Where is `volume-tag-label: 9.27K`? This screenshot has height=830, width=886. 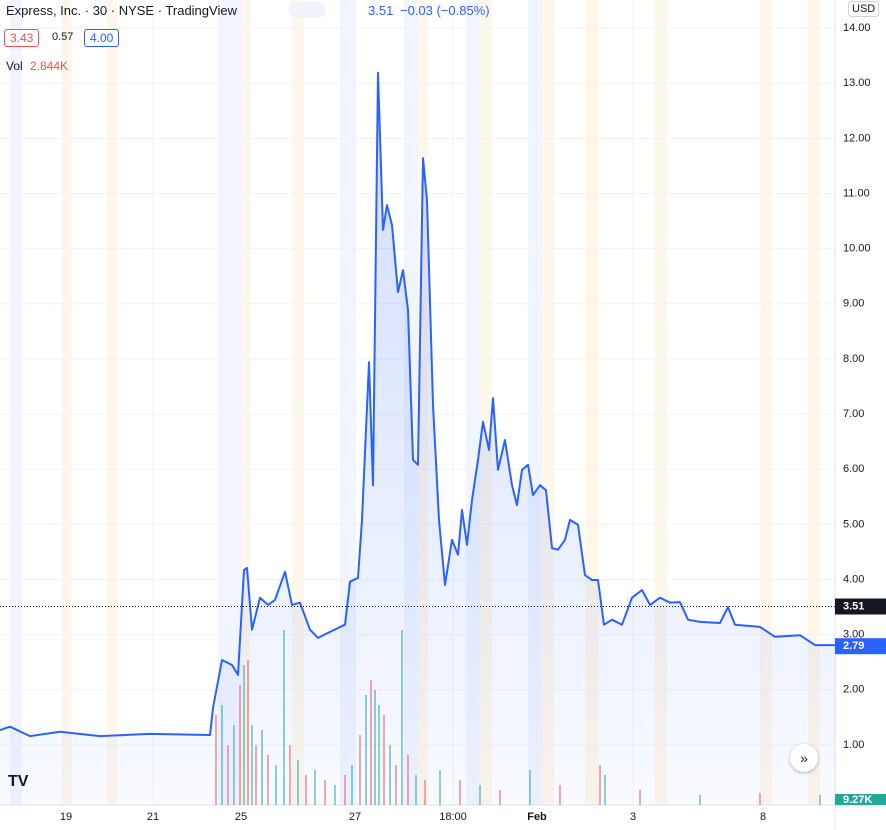 volume-tag-label: 9.27K is located at coordinates (857, 800).